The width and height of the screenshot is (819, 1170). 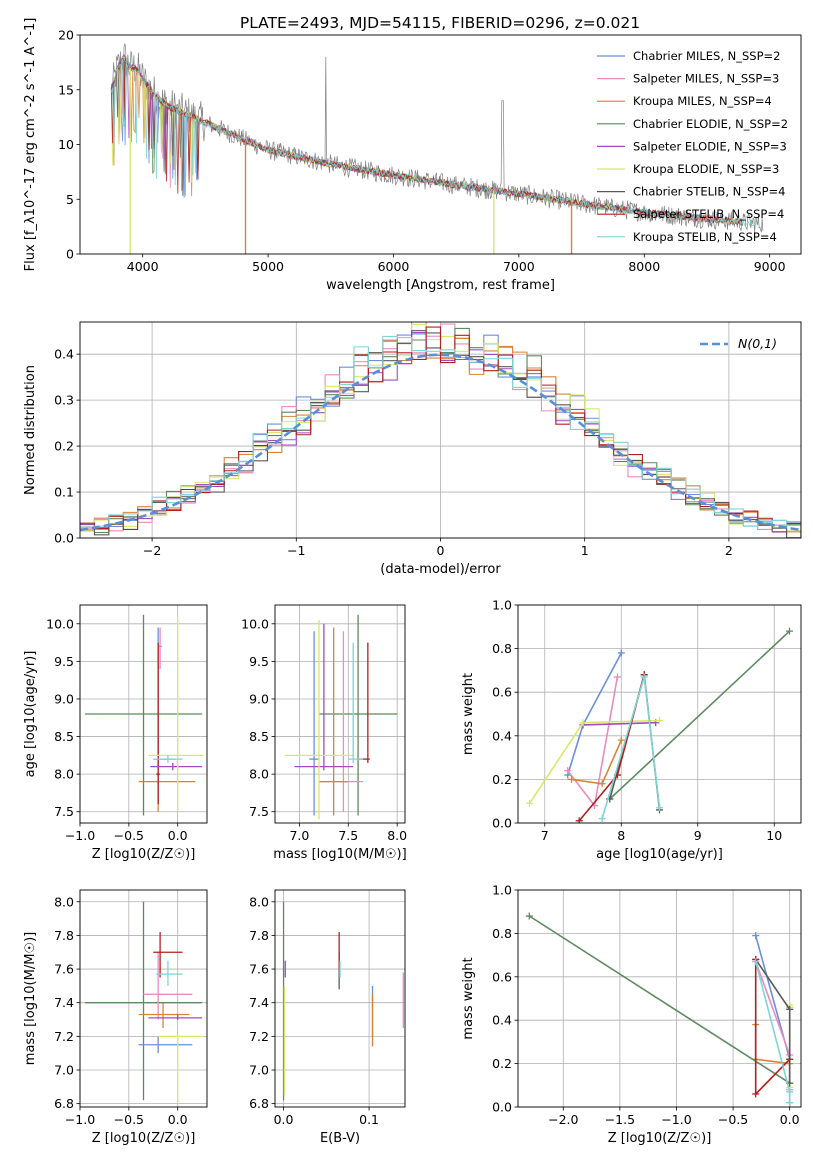 I want to click on legend-label: Kroupa MILES, N_SSP=4, so click(x=702, y=101).